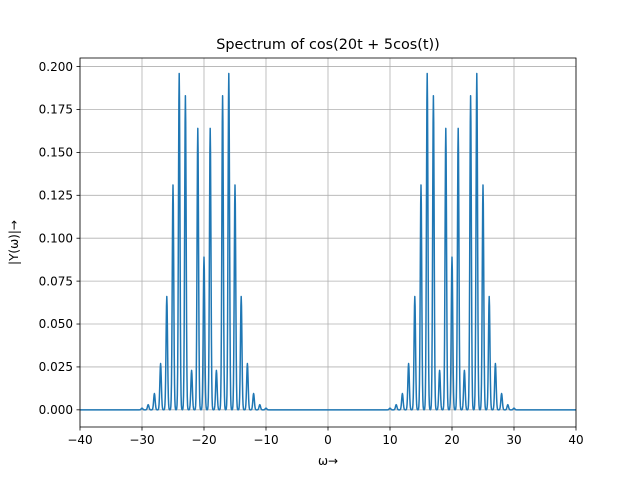 The width and height of the screenshot is (640, 480). Describe the element at coordinates (56, 153) in the screenshot. I see `y-tick-label: 0.150` at that location.